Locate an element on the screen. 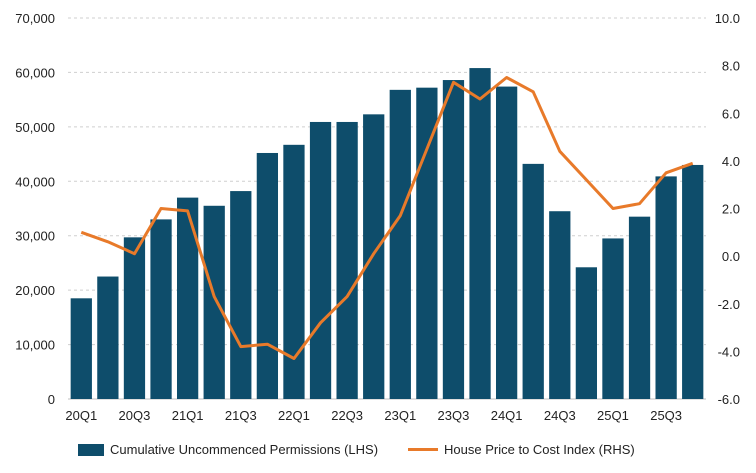 The image size is (756, 473). left-tick-label: 0 is located at coordinates (51, 399).